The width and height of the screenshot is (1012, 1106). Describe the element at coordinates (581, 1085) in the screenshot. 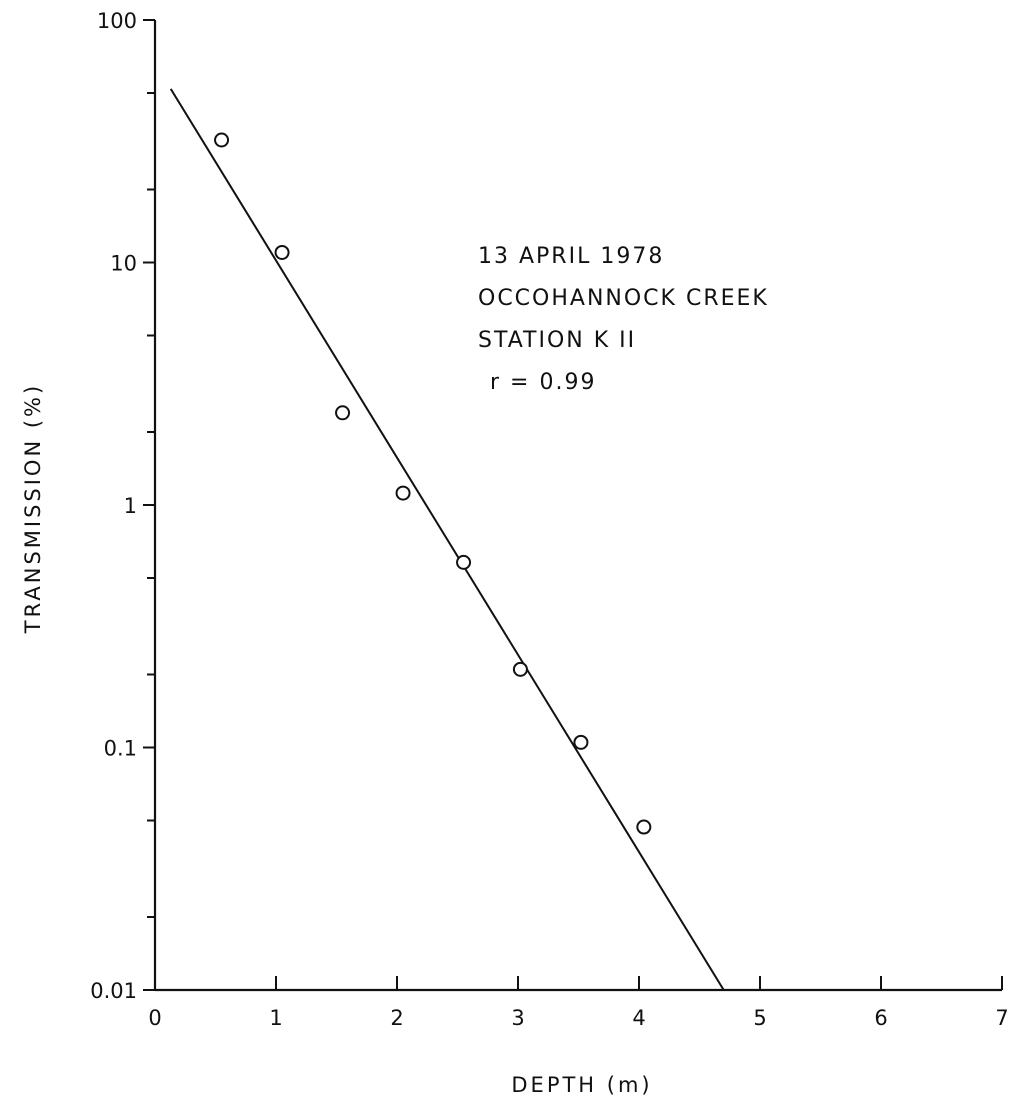

I see `x-axis-title: DEPTH (m)` at that location.